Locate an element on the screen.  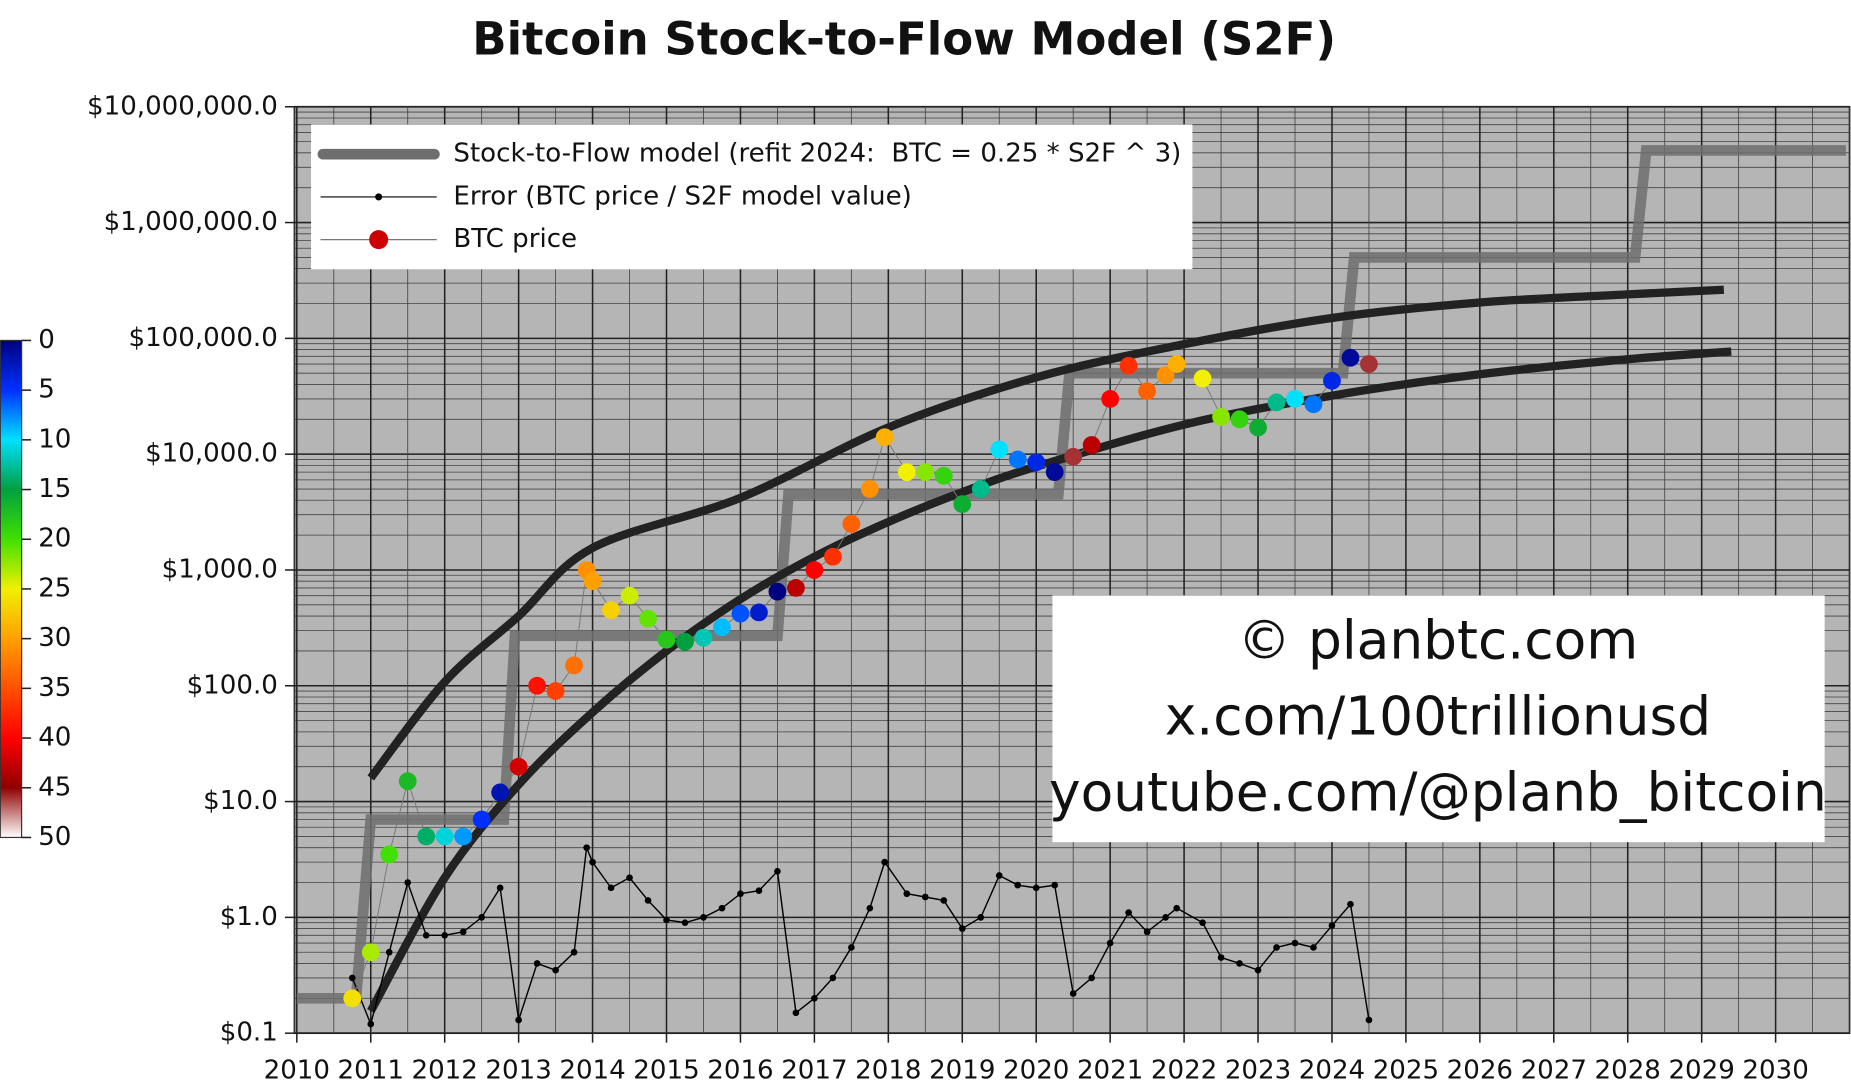
legend is located at coordinates (752, 197).